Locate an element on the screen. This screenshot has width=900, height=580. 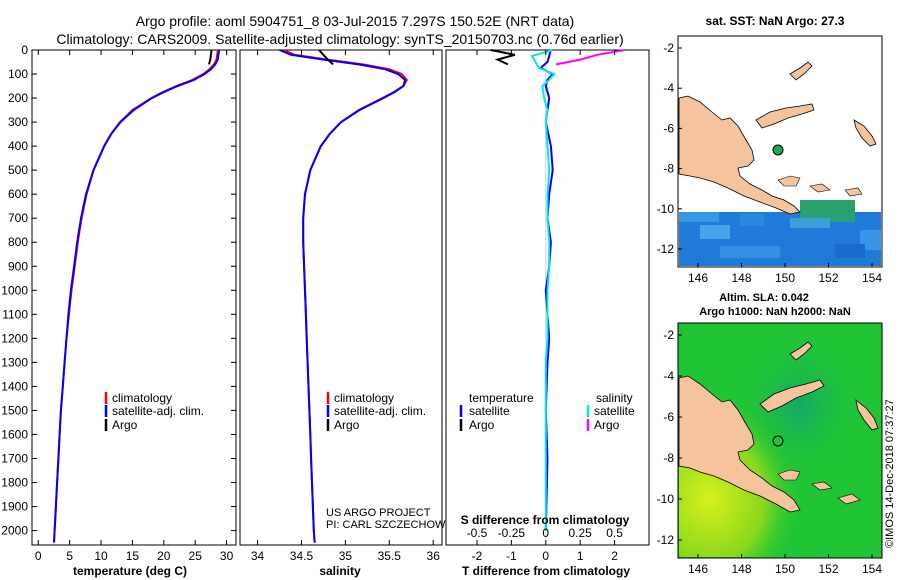
map-x-tick-label: 154 is located at coordinates (872, 569).